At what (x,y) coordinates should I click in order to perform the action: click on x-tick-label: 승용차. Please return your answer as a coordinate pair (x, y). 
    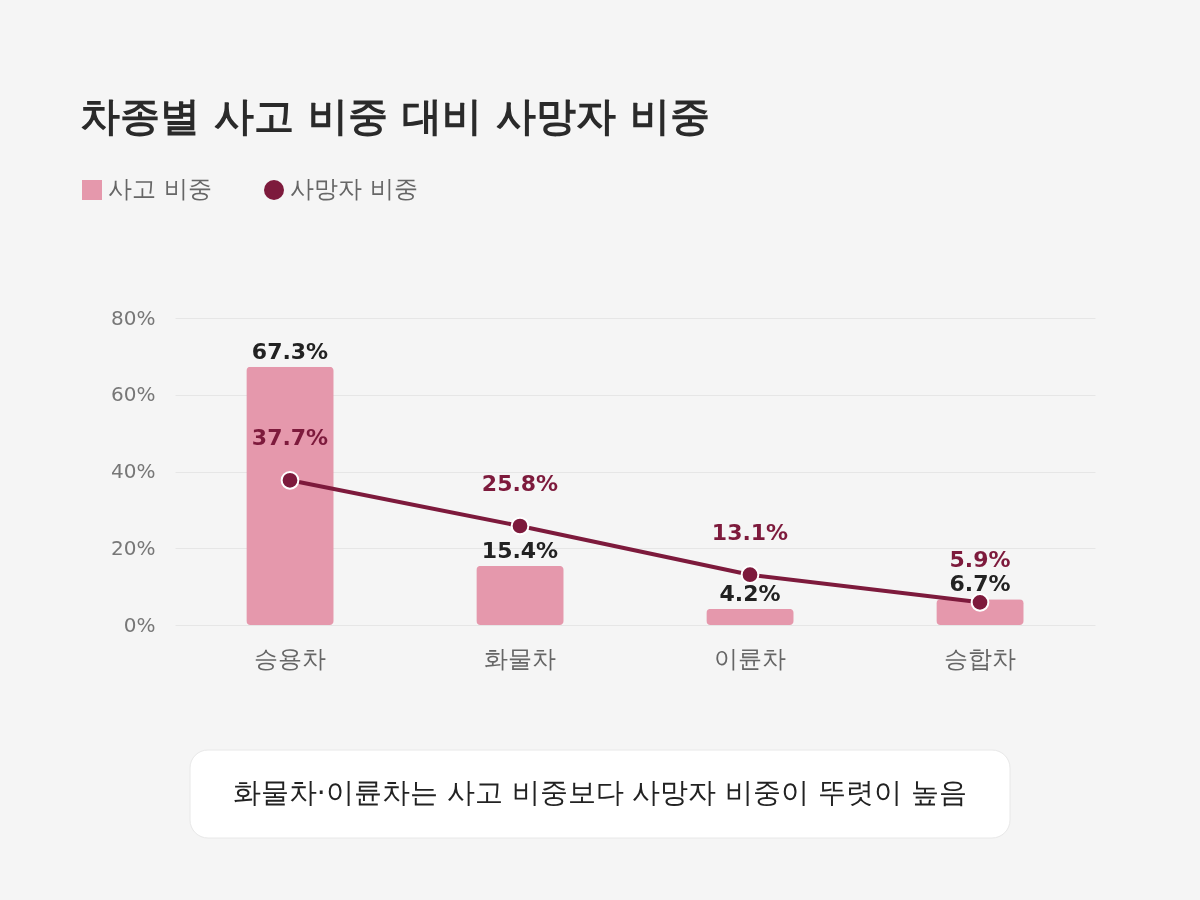
    Looking at the image, I should click on (290, 658).